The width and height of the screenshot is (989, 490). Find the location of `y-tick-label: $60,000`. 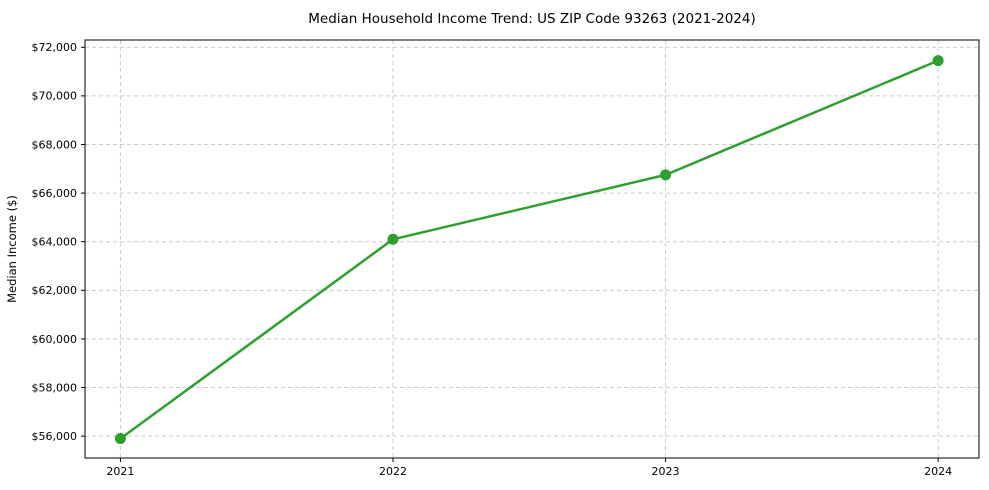

y-tick-label: $60,000 is located at coordinates (55, 339).